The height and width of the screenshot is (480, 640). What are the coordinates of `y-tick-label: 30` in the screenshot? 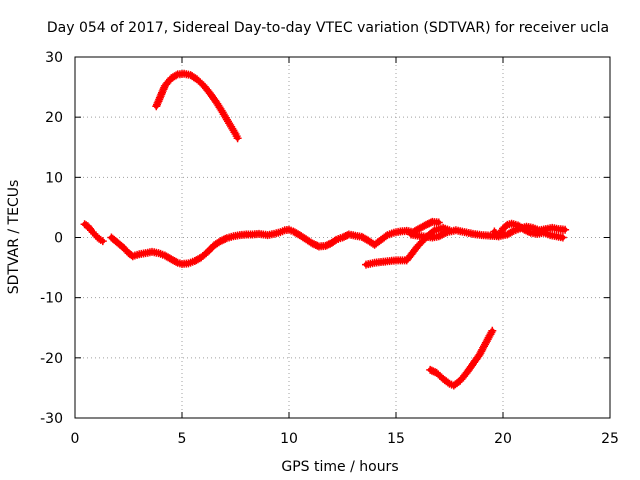 It's located at (54, 58).